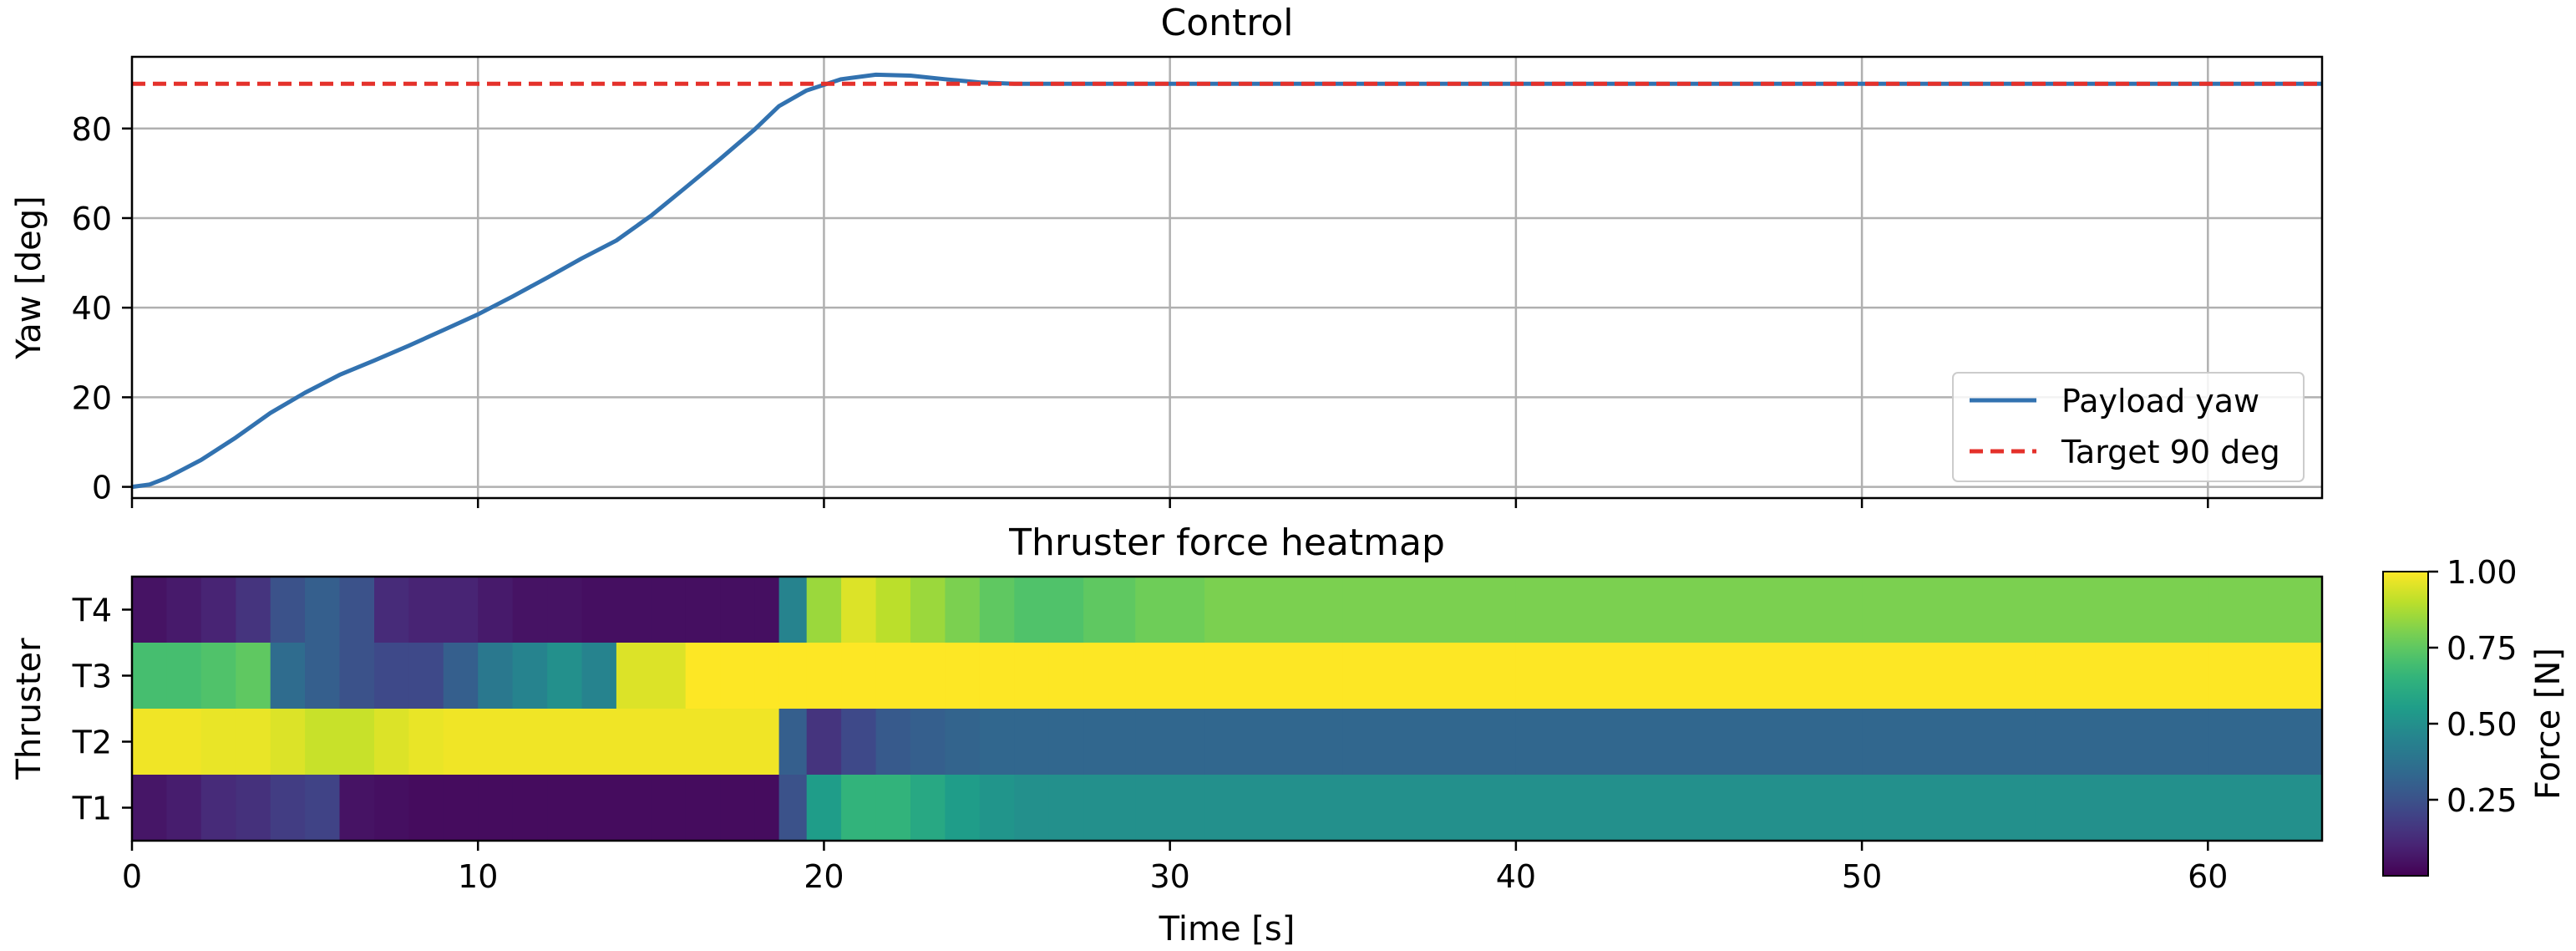 This screenshot has width=2576, height=951. I want to click on yaw-x-ticks, so click(1169, 503).